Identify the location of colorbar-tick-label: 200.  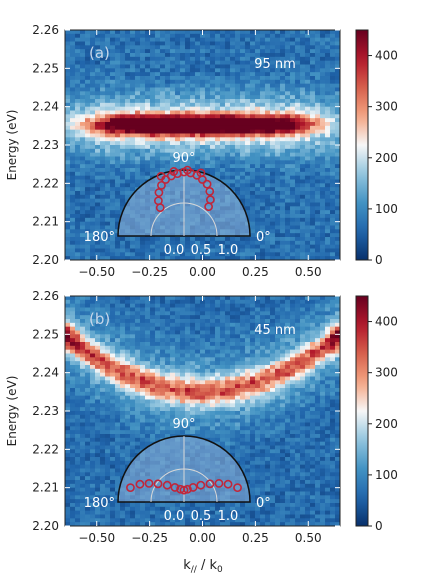
(386, 158).